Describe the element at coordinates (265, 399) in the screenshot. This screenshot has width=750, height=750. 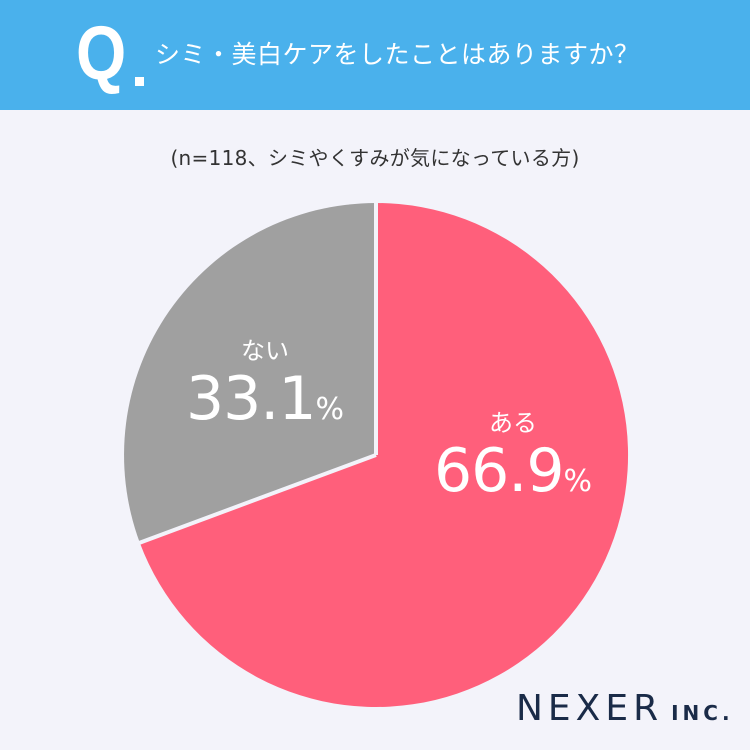
I see `percent-value: 33.1%` at that location.